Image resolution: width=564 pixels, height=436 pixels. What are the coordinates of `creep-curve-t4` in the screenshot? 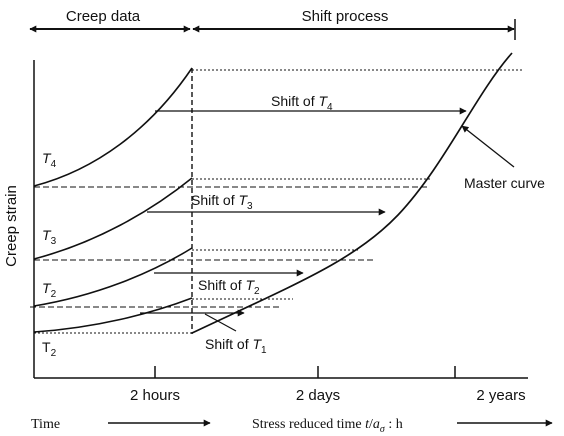 It's located at (113, 127).